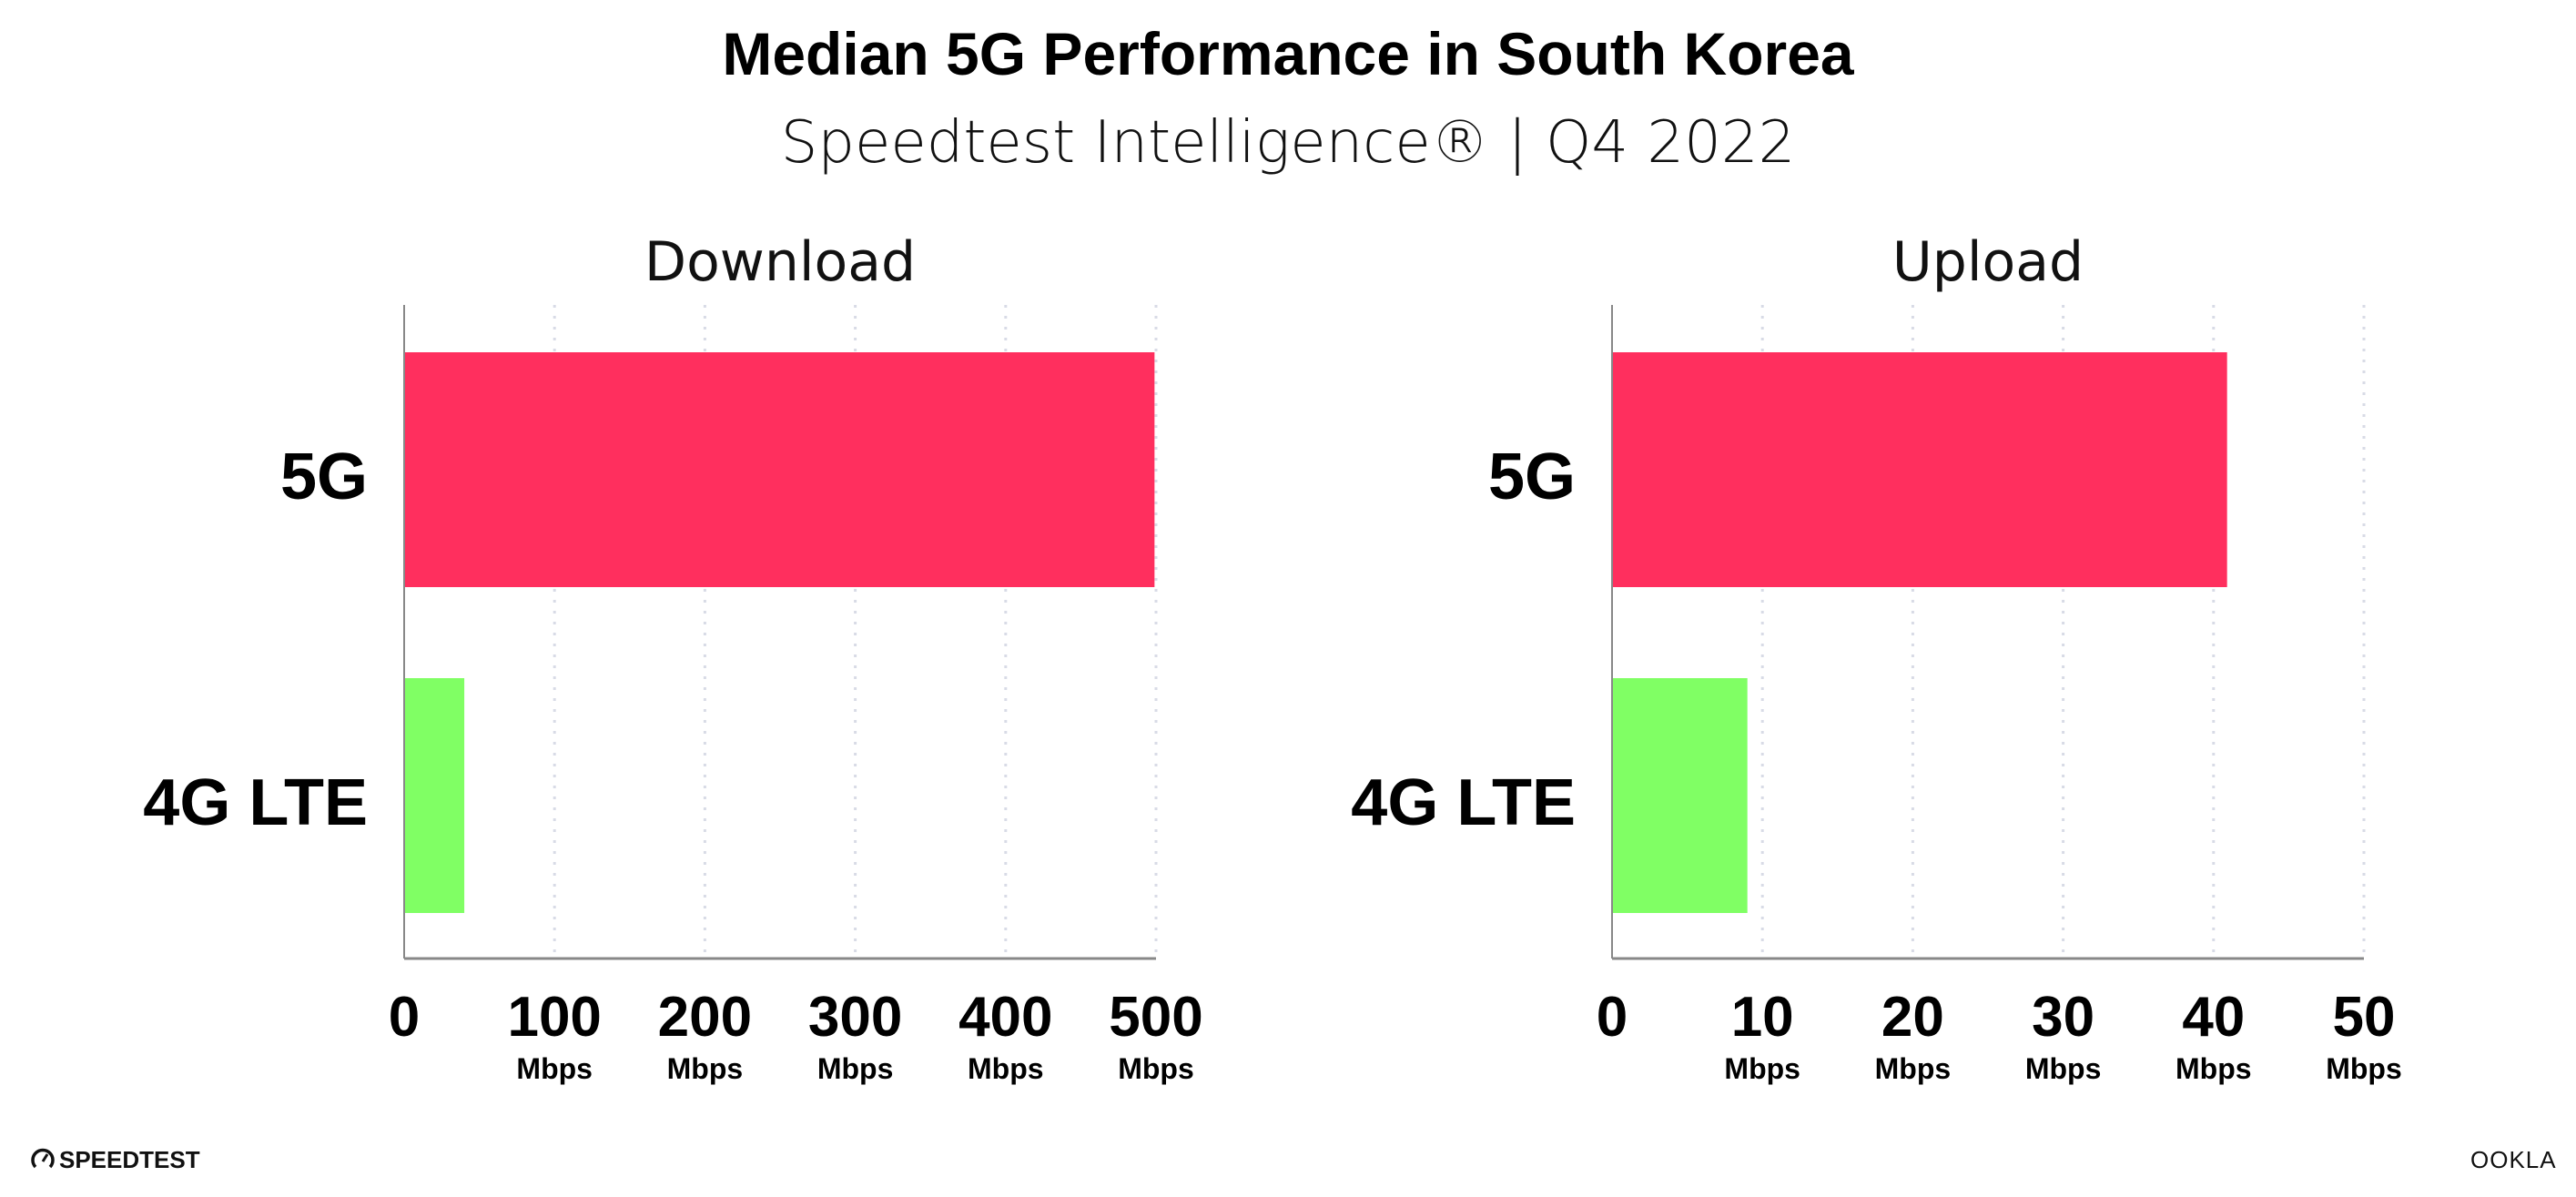  What do you see at coordinates (780, 262) in the screenshot?
I see `panel-title-download: Download` at bounding box center [780, 262].